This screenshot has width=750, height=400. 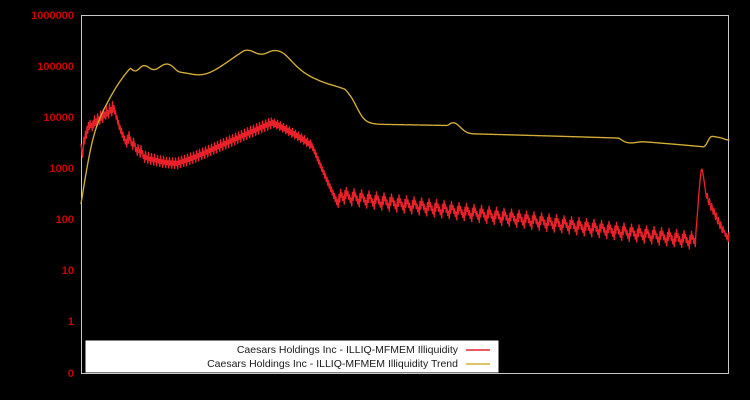 What do you see at coordinates (55, 67) in the screenshot?
I see `y-axis-tick-label: 100000` at bounding box center [55, 67].